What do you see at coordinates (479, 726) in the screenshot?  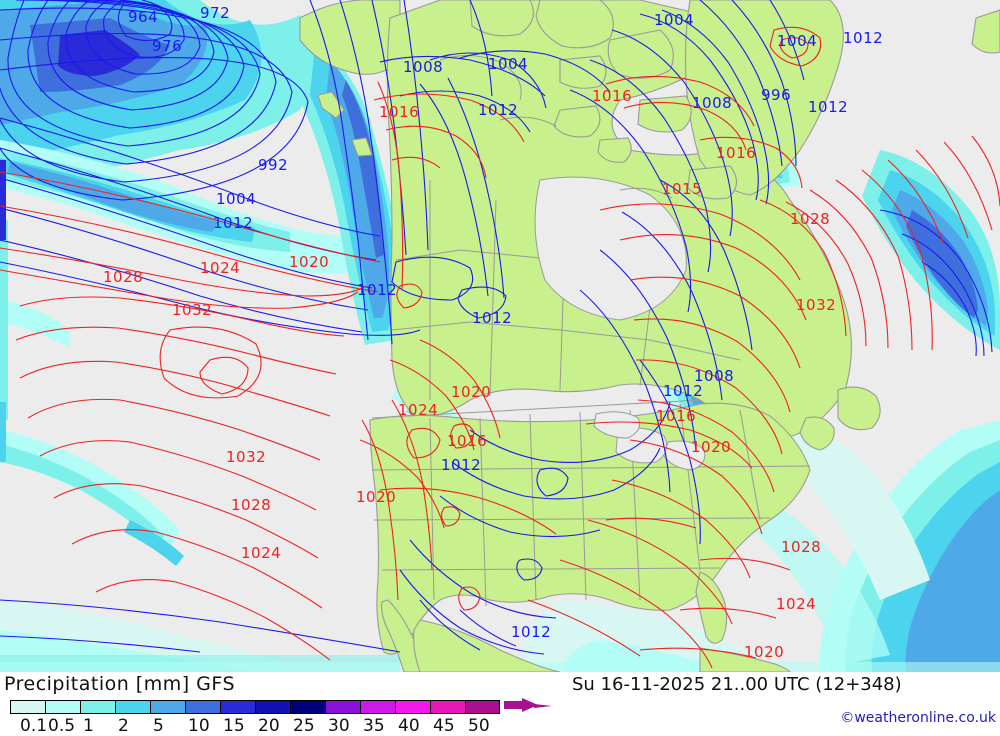 I see `colorbar-tick: 50` at bounding box center [479, 726].